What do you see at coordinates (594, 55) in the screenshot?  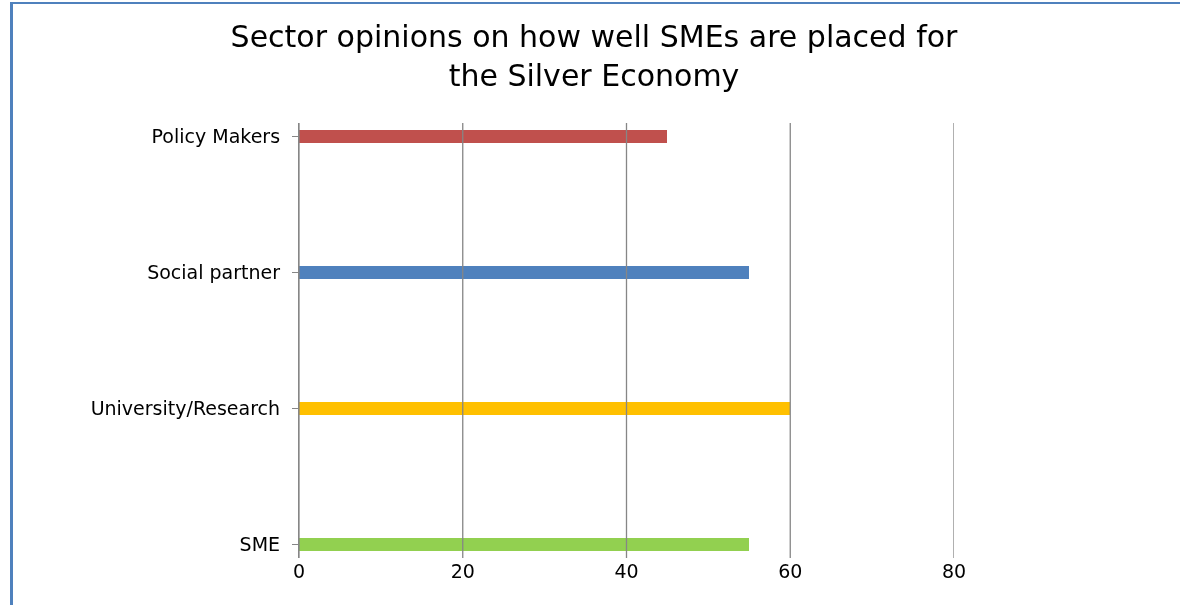 I see `chart-title: Sector opinions on how well SMEs are placed for the Silver Economy` at bounding box center [594, 55].